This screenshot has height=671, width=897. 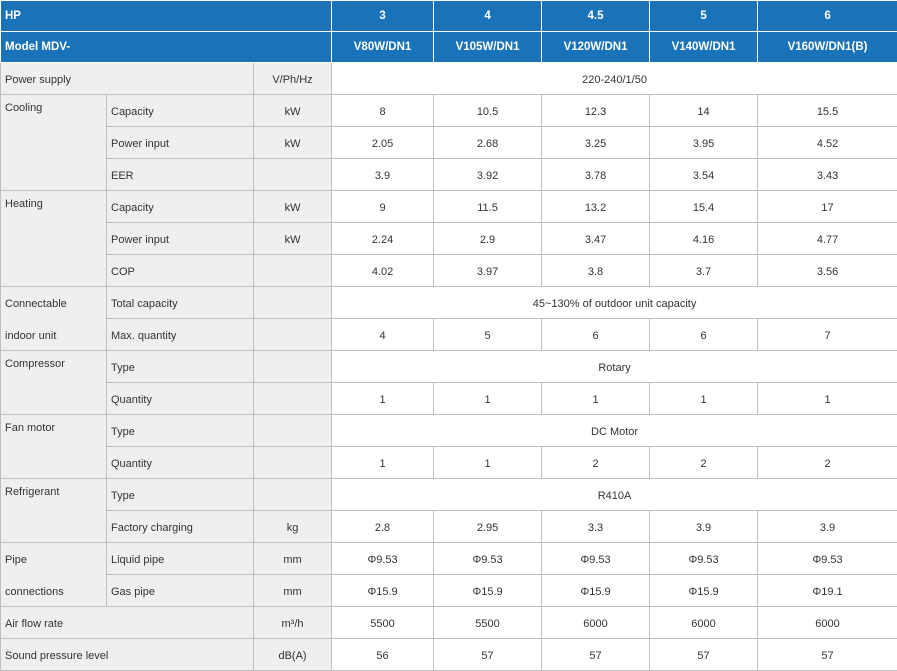 What do you see at coordinates (488, 239) in the screenshot?
I see `cell-value: 2.9` at bounding box center [488, 239].